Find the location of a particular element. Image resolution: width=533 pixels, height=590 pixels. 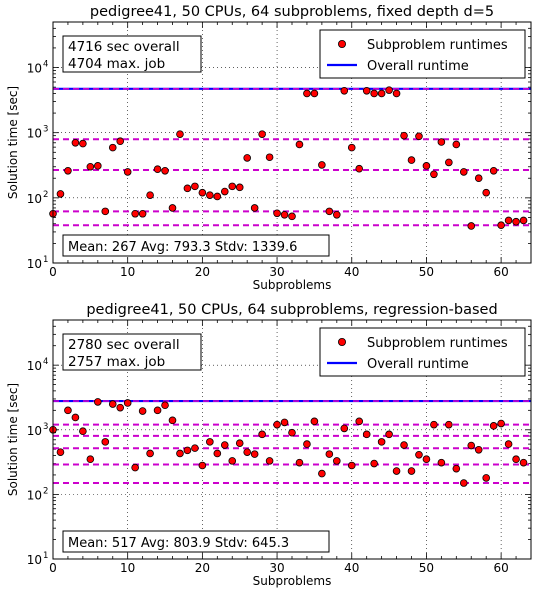

x-tick-label: 40 is located at coordinates (351, 272).